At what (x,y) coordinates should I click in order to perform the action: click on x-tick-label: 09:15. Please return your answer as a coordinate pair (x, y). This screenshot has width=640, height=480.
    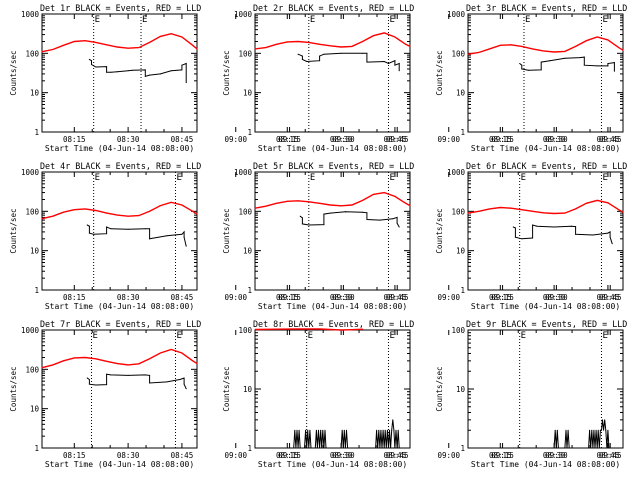
    Looking at the image, I should click on (289, 297).